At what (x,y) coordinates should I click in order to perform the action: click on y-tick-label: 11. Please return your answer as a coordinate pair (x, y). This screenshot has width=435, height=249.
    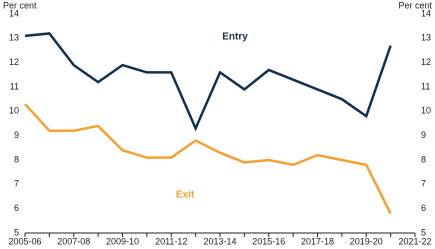
    Looking at the image, I should click on (14, 86).